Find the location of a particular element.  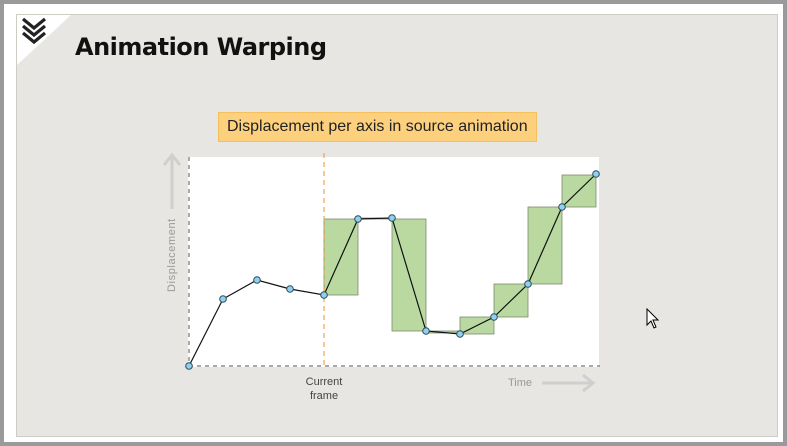

x-axis-arrow-icon is located at coordinates (569, 383).